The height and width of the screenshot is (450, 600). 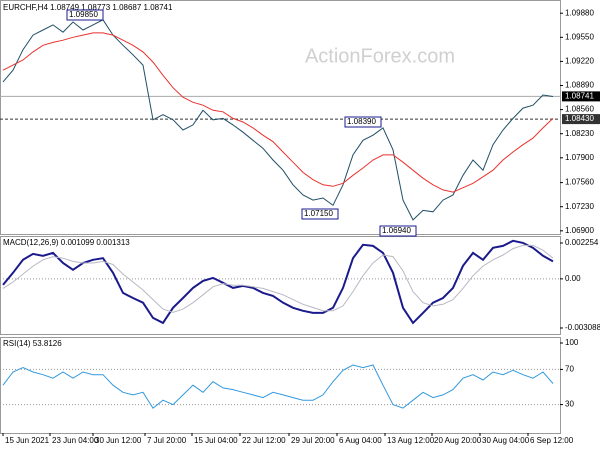 What do you see at coordinates (579, 182) in the screenshot?
I see `y-tick-label: 1.07560` at bounding box center [579, 182].